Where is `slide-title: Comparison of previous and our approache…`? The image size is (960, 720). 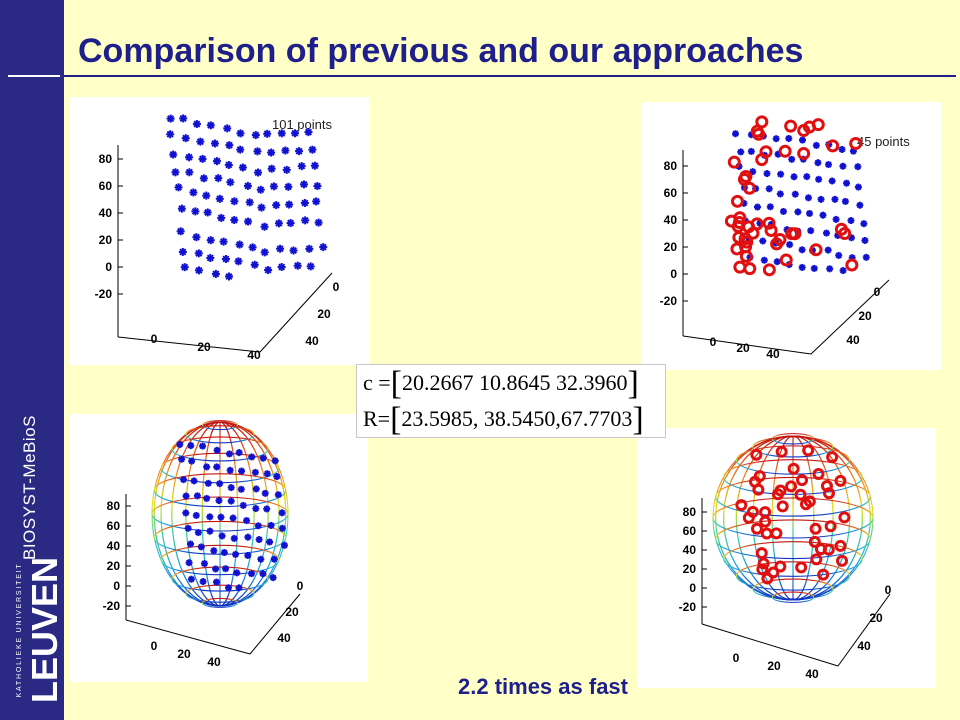 slide-title: Comparison of previous and our approache… is located at coordinates (441, 51).